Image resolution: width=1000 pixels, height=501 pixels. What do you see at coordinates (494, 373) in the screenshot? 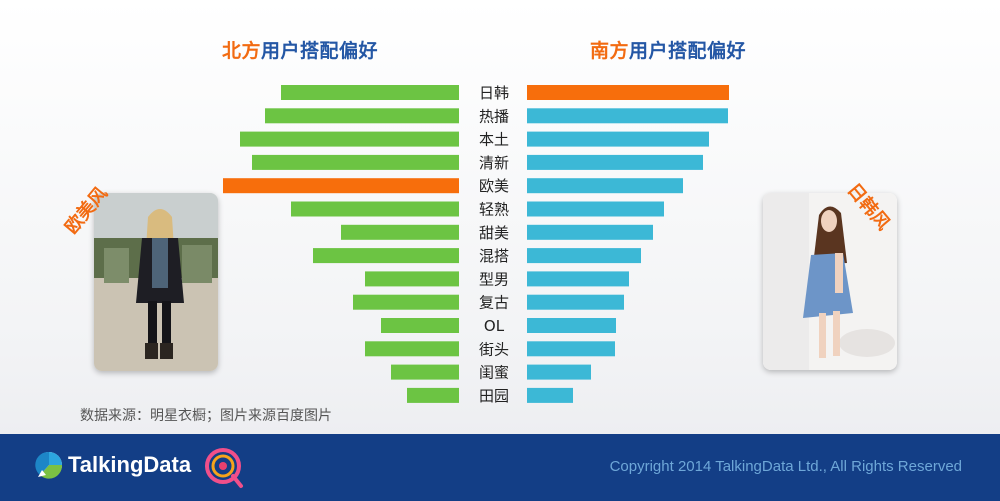
I see `category-label-12: 闺蜜` at bounding box center [494, 373].